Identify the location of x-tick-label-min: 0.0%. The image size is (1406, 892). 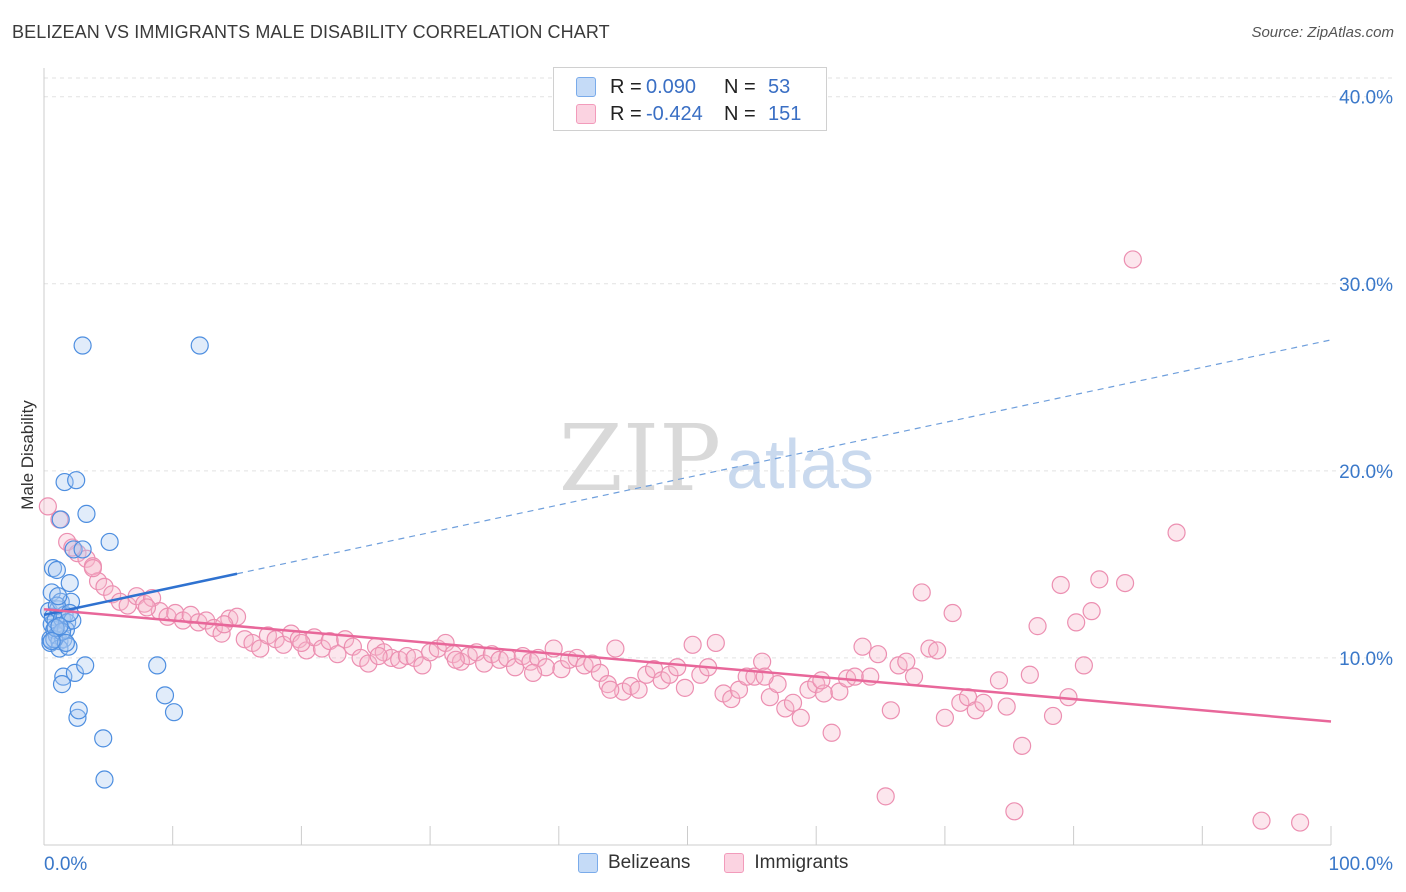
(65, 864).